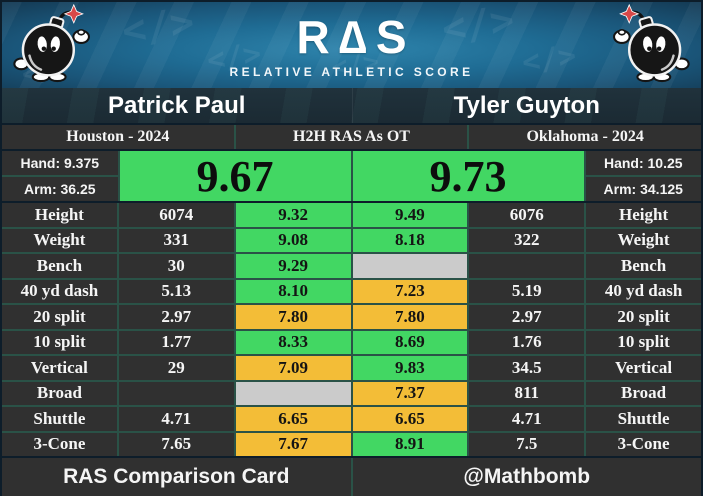 The image size is (703, 496). I want to click on ras-logo-block: R∆S RELATIVE ATHLETIC SCORE, so click(351, 45).